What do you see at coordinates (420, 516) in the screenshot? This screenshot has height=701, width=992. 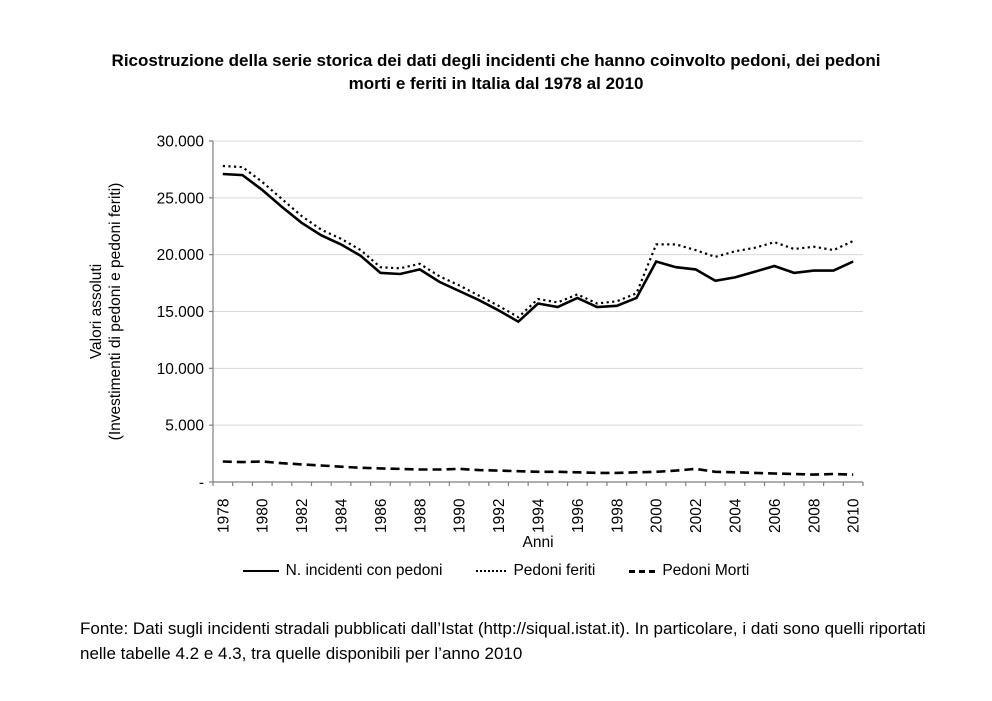 I see `svg-text: 1988` at bounding box center [420, 516].